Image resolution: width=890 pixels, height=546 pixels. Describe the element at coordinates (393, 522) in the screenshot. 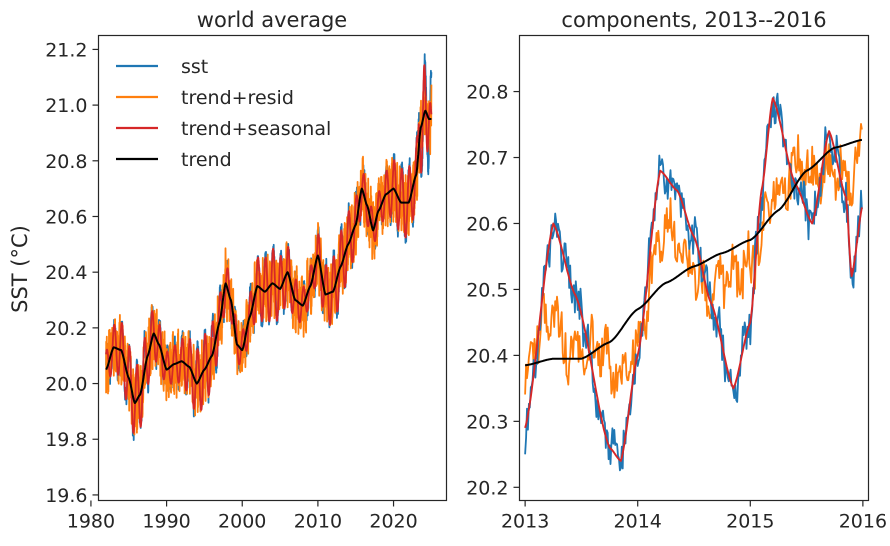

I see `x-tick-label: 2020` at that location.